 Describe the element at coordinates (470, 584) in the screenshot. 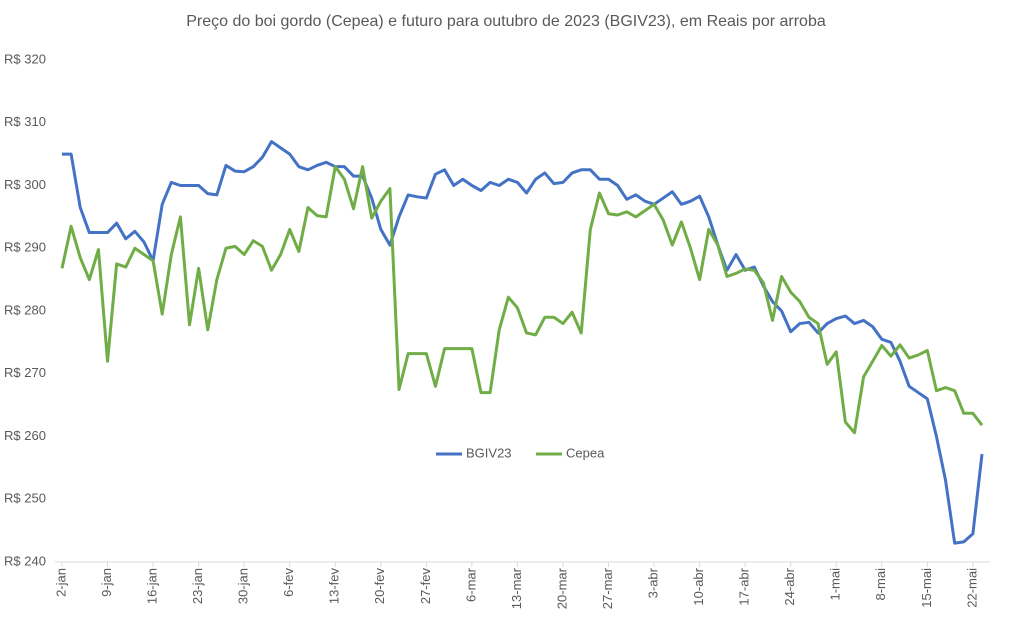

I see `x-tick-label: 6-mar` at that location.